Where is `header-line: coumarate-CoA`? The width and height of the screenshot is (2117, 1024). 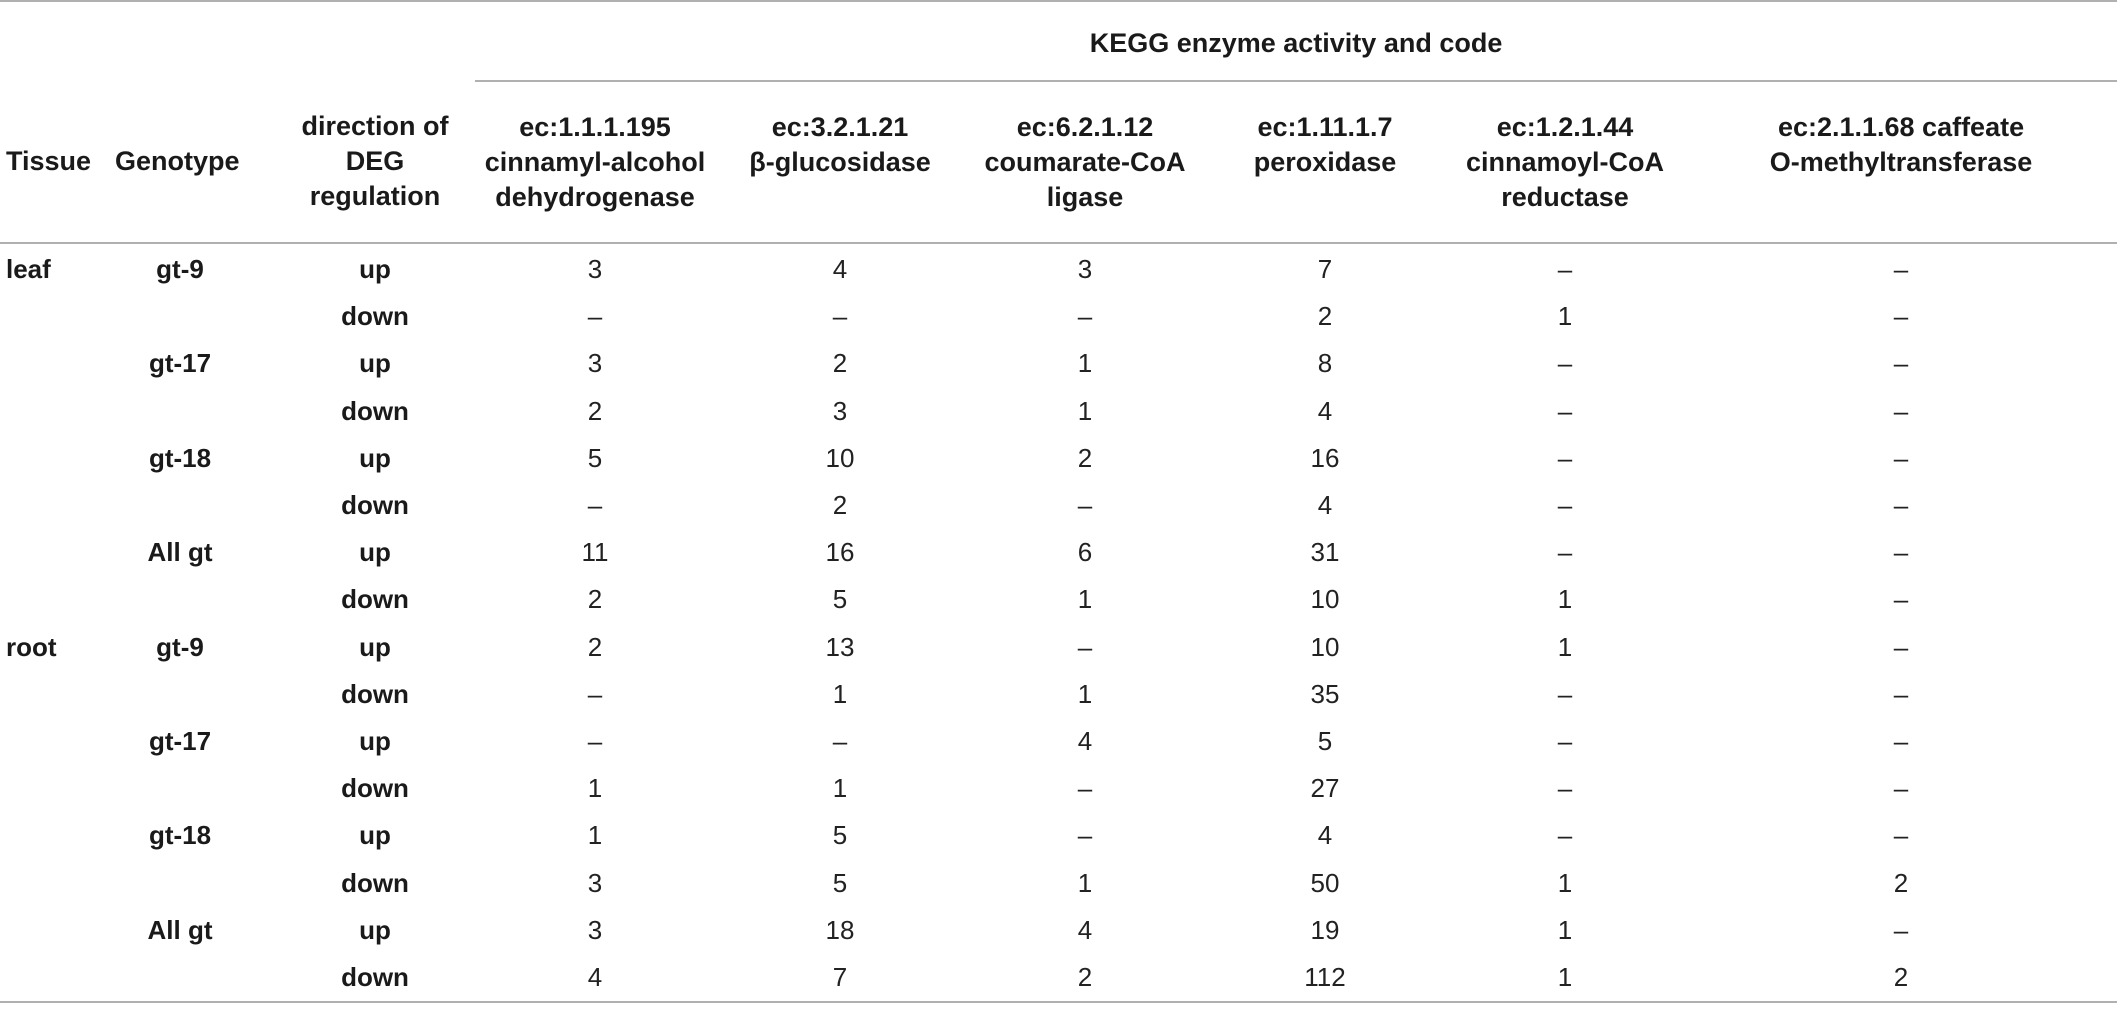
header-line: coumarate-CoA is located at coordinates (1085, 161).